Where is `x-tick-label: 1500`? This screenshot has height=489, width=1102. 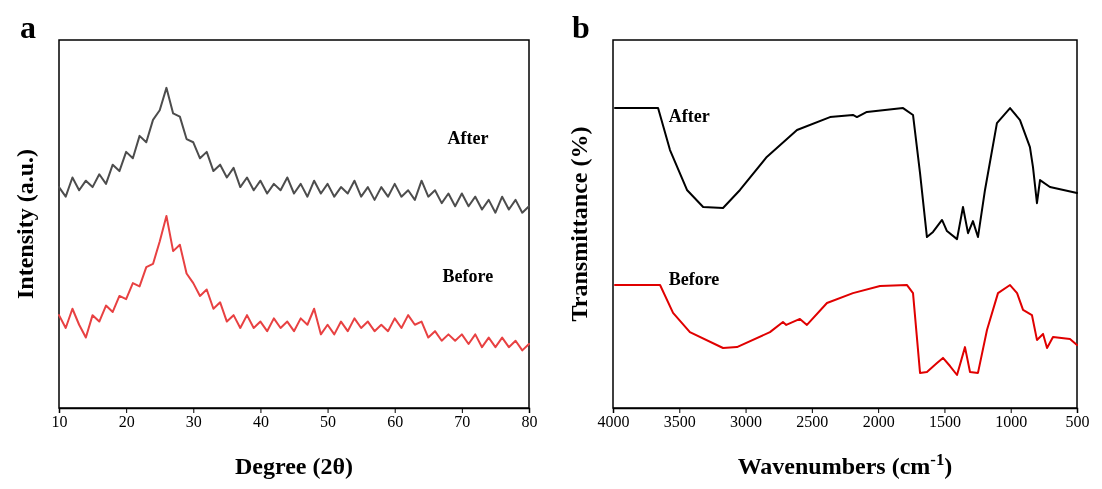
x-tick-label: 1500 is located at coordinates (944, 422).